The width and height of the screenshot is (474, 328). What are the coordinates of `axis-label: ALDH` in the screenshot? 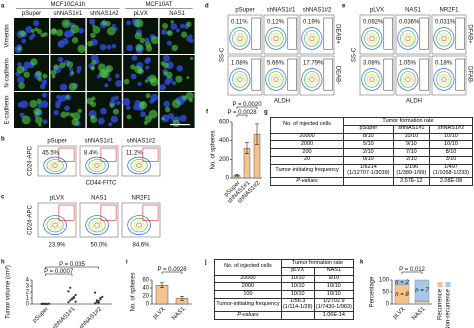 It's located at (414, 102).